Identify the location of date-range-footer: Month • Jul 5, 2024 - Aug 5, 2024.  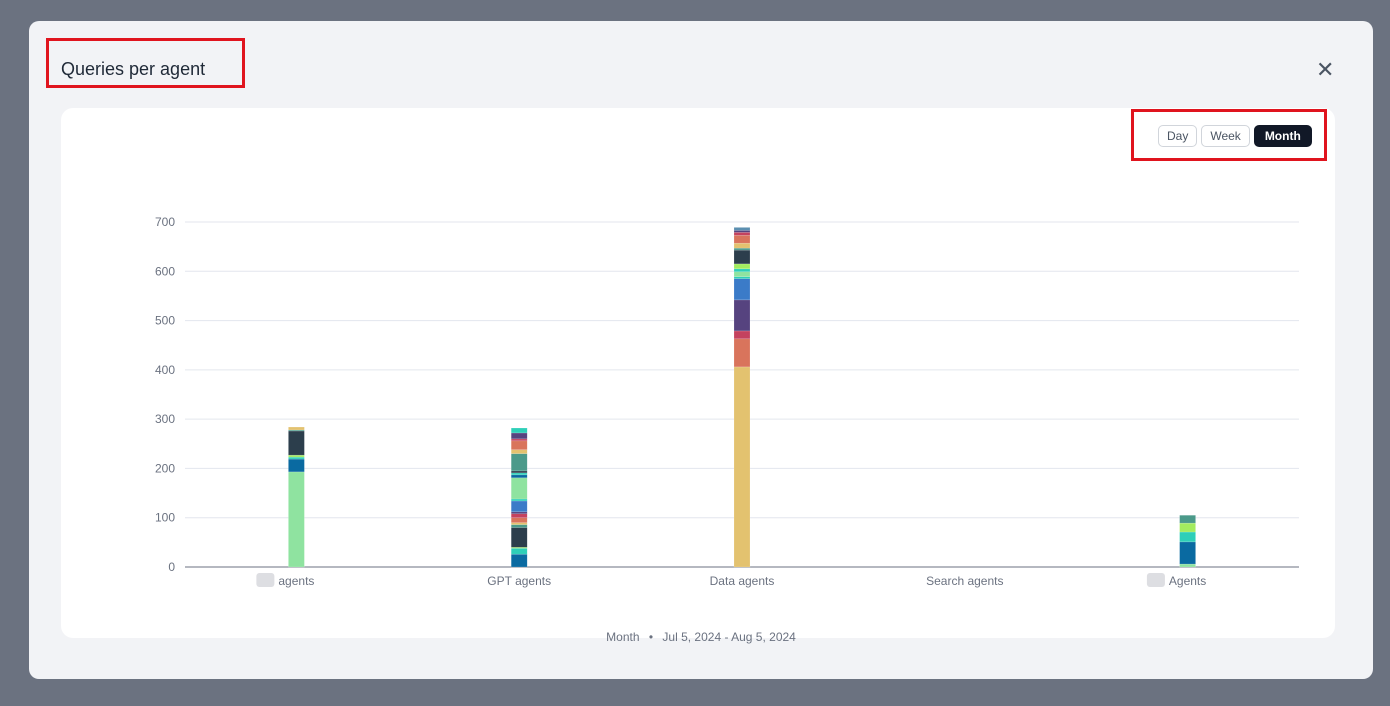
(701, 637).